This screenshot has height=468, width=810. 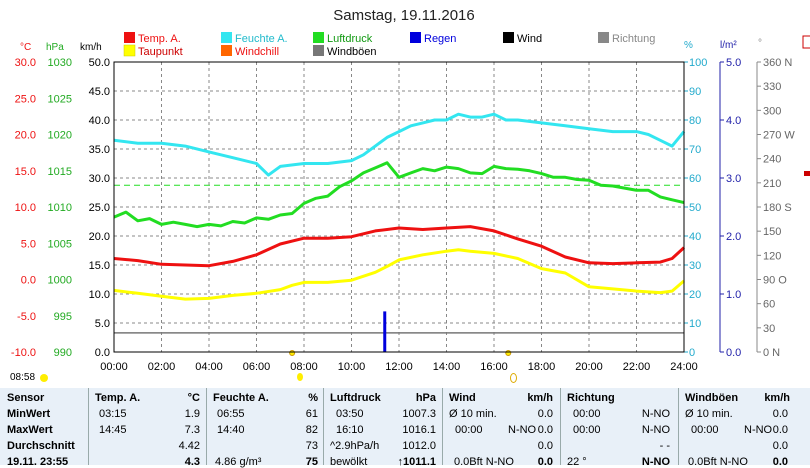 What do you see at coordinates (655, 430) in the screenshot?
I see `dir-max: N-NO` at bounding box center [655, 430].